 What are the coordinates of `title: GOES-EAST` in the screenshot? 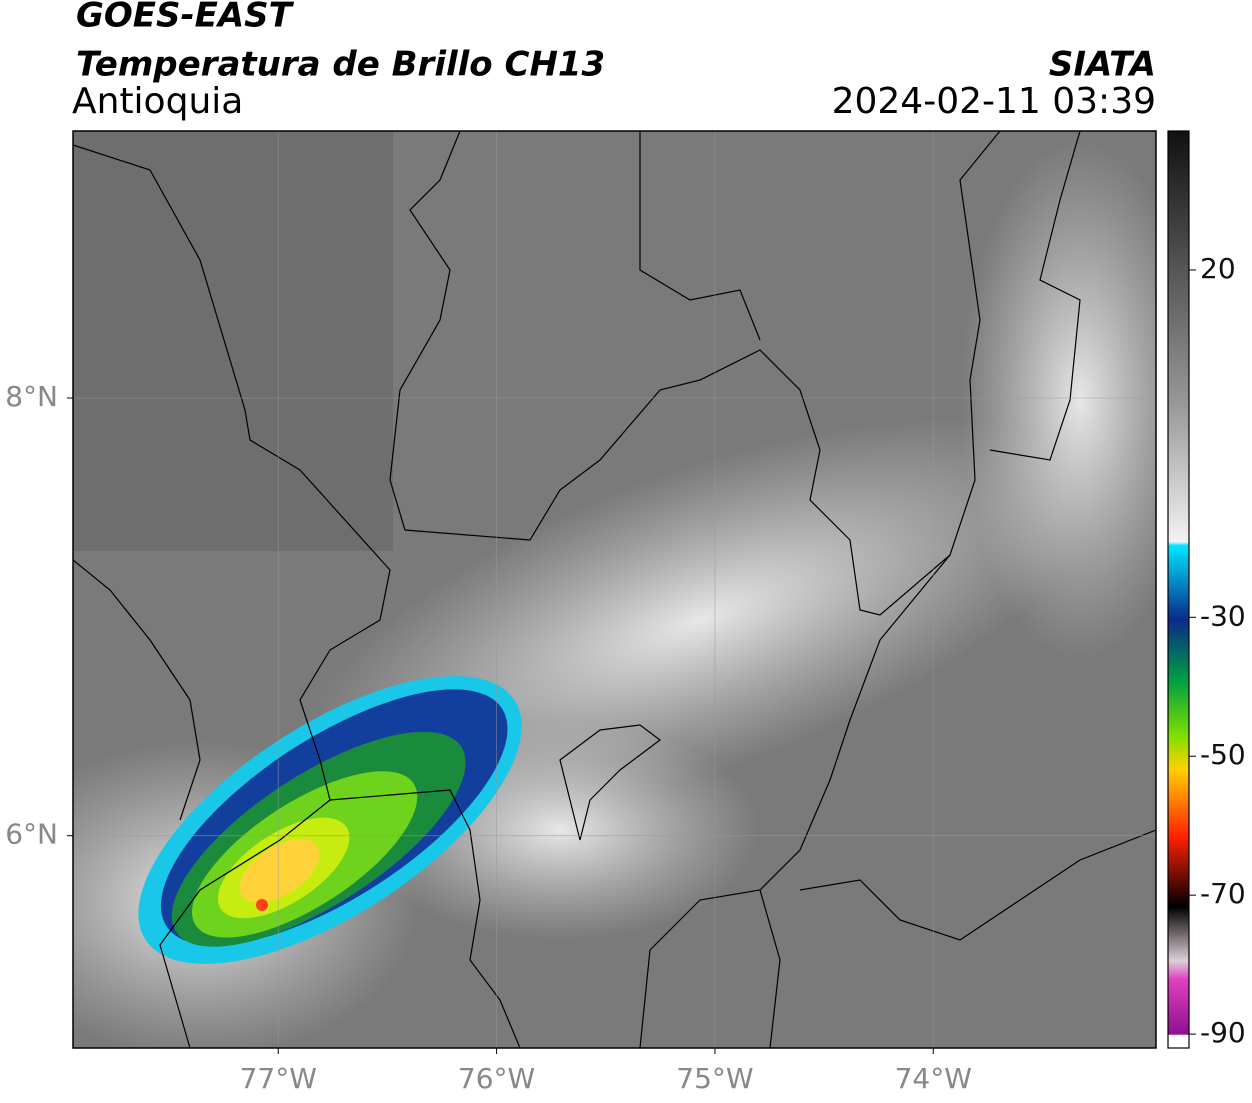 It's located at (185, 18).